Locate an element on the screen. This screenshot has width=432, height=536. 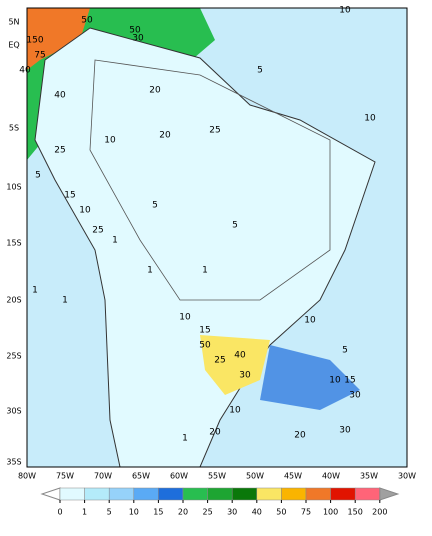
contour-label: 150 is located at coordinates (34, 41).